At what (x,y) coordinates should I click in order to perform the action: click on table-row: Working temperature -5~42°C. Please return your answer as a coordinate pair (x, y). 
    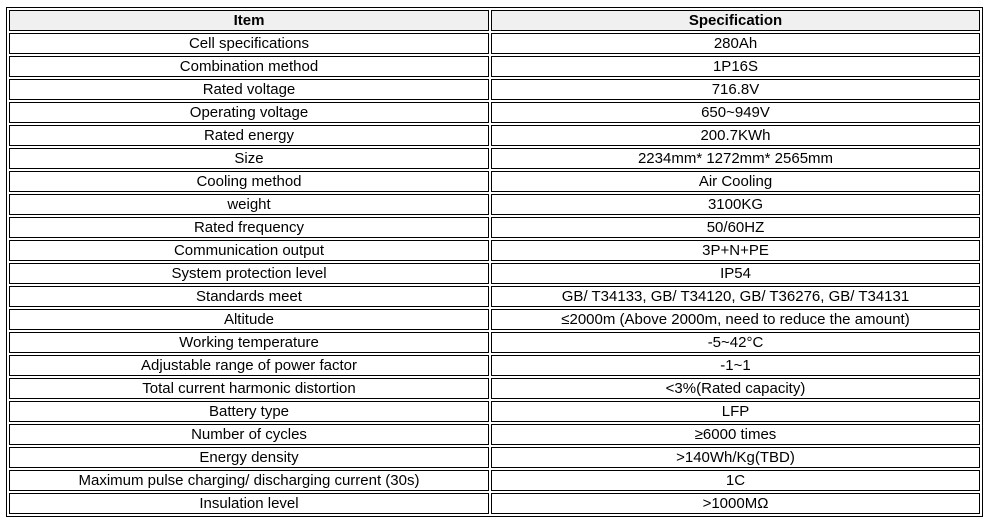
    Looking at the image, I should click on (494, 342).